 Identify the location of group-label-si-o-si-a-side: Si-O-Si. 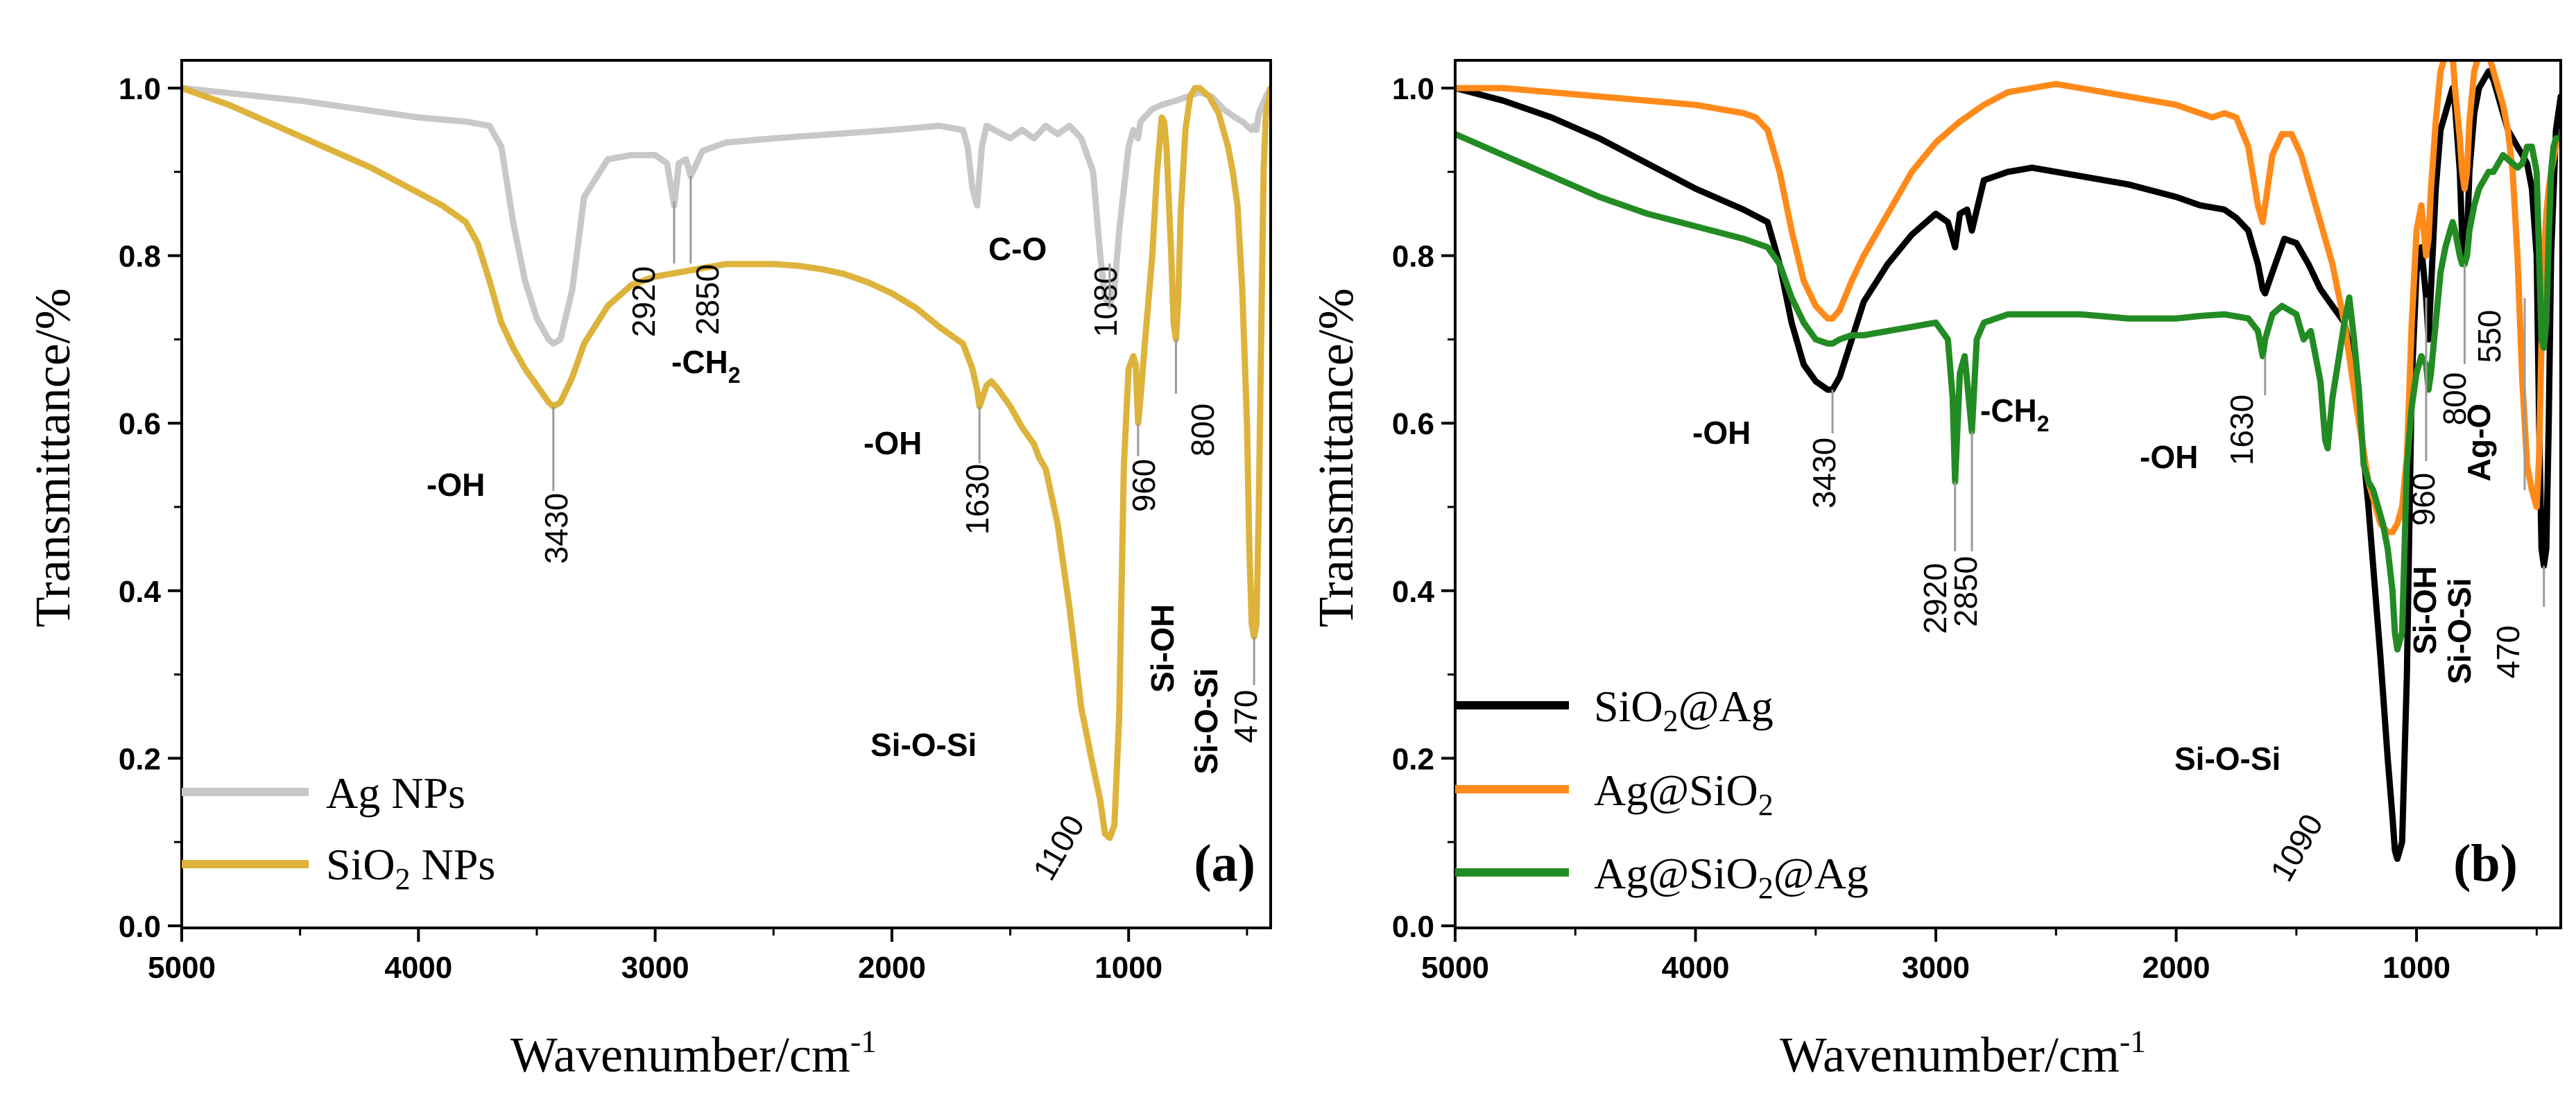
(1206, 721).